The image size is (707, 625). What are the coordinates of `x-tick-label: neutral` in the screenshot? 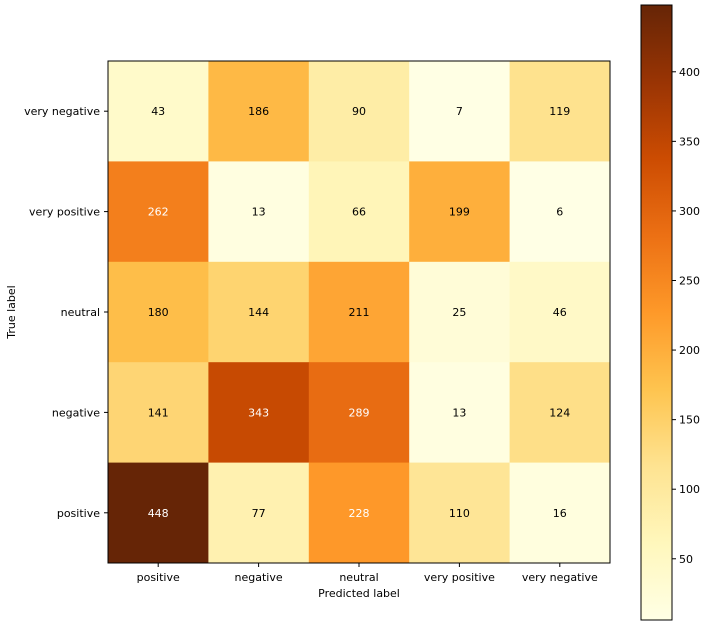 It's located at (358, 577).